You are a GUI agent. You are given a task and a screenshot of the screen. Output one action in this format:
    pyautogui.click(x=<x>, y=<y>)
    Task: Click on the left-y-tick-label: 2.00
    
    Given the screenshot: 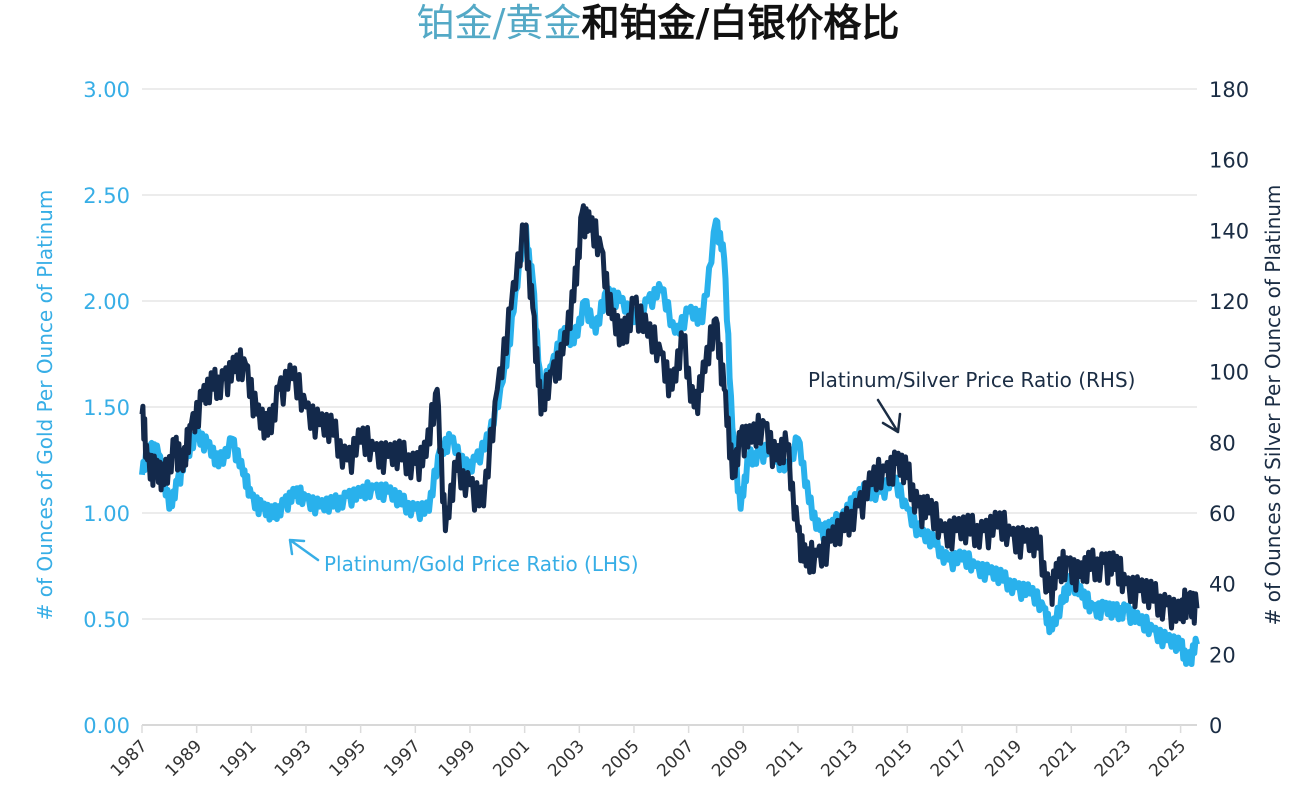 What is the action you would take?
    pyautogui.click(x=106, y=302)
    